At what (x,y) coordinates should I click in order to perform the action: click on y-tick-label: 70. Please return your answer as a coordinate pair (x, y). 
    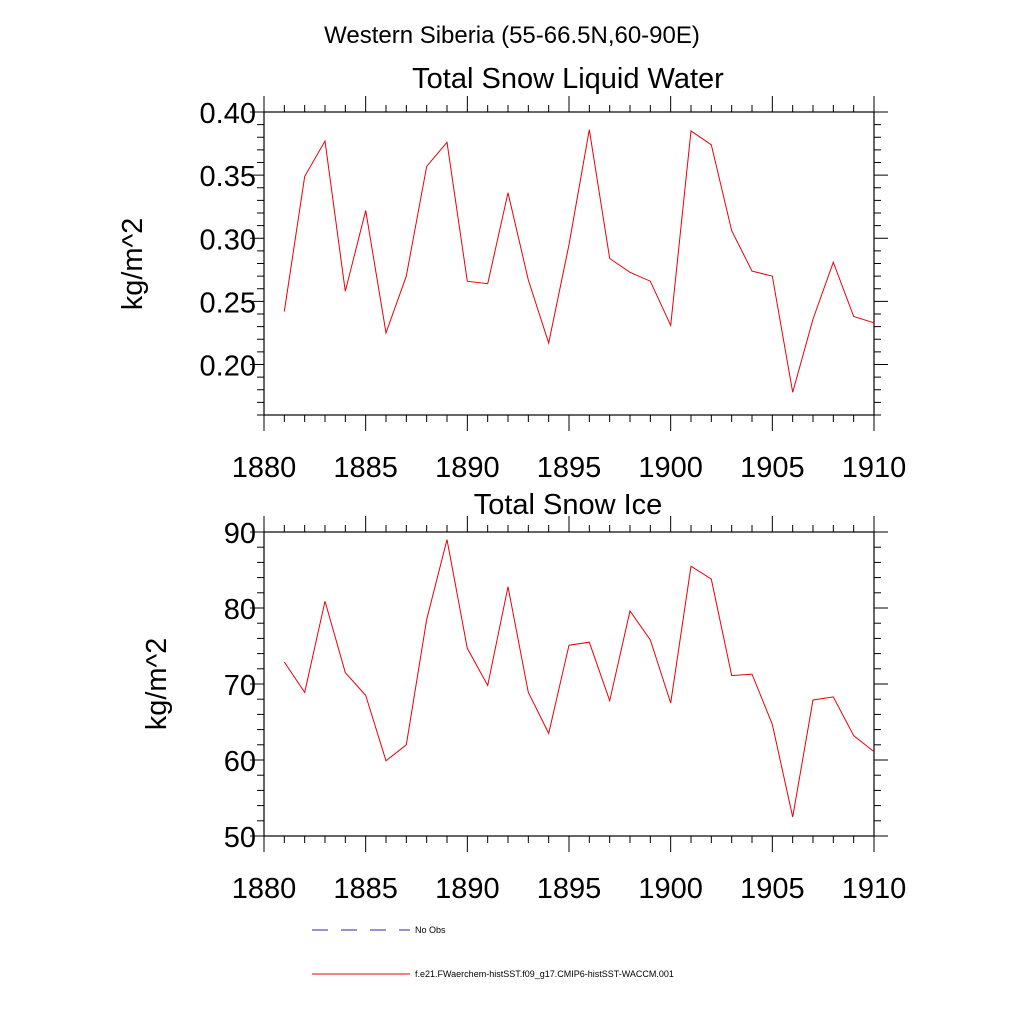
    Looking at the image, I should click on (240, 686).